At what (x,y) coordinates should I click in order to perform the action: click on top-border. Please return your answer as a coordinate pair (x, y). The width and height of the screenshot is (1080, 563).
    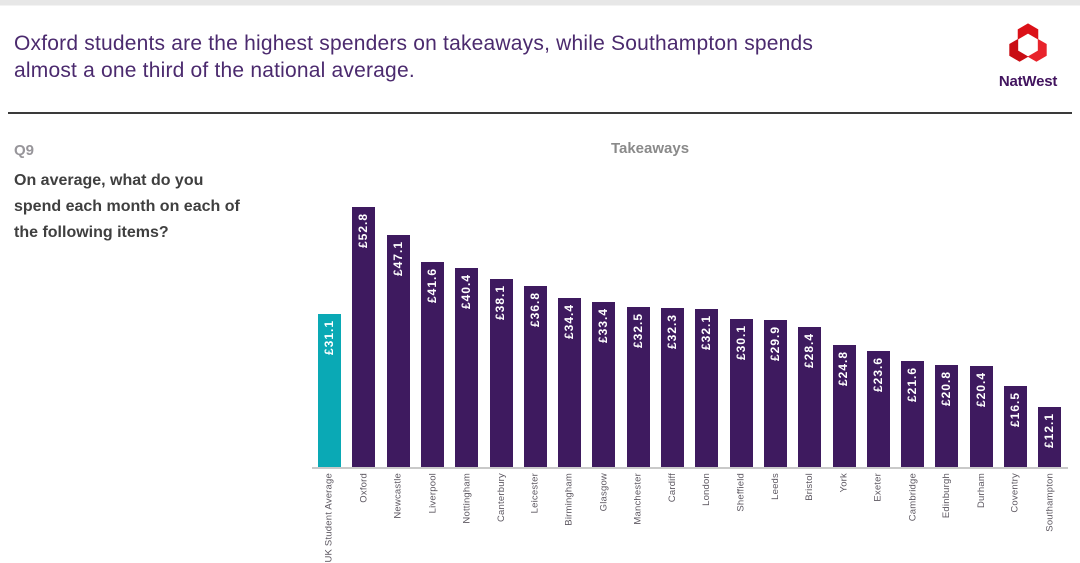
    Looking at the image, I should click on (540, 3).